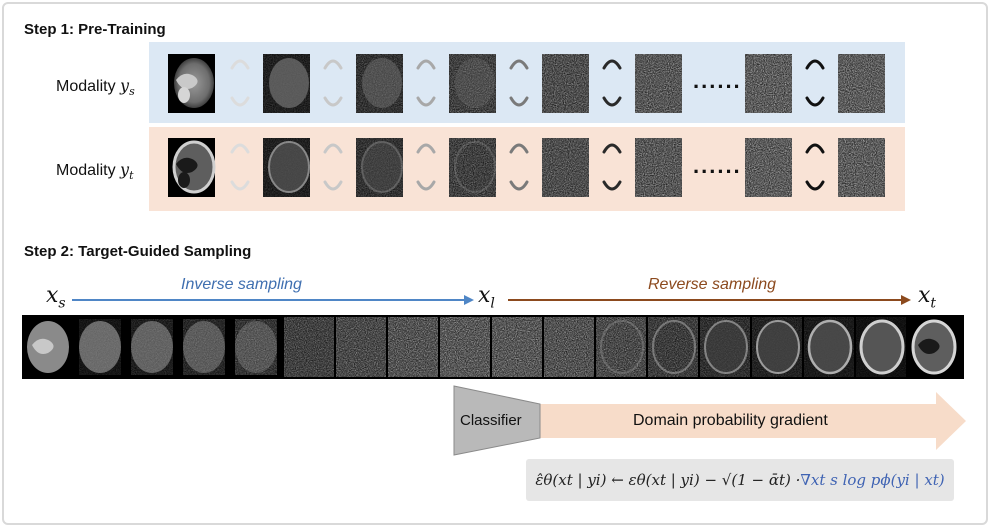 Image resolution: width=990 pixels, height=527 pixels. Describe the element at coordinates (62, 303) in the screenshot. I see `xs-sub: s` at that location.